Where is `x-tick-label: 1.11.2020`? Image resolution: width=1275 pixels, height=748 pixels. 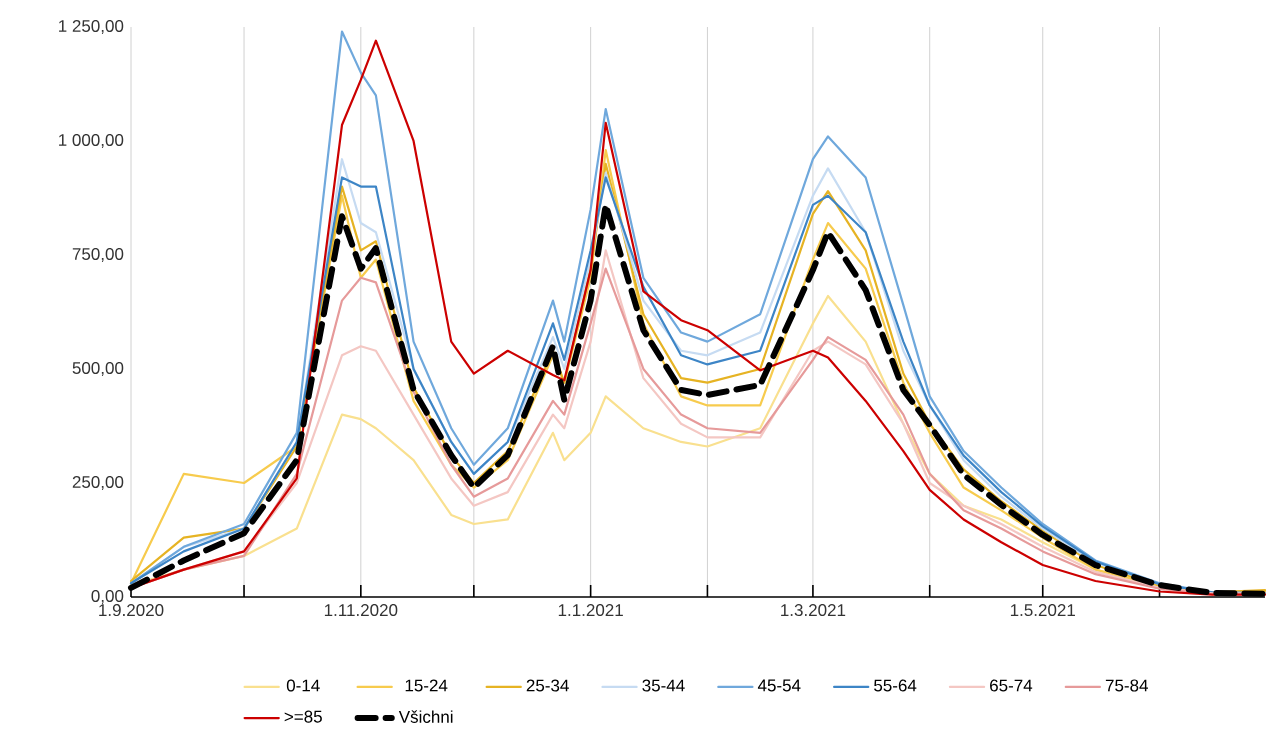 x-tick-label: 1.11.2020 is located at coordinates (361, 610).